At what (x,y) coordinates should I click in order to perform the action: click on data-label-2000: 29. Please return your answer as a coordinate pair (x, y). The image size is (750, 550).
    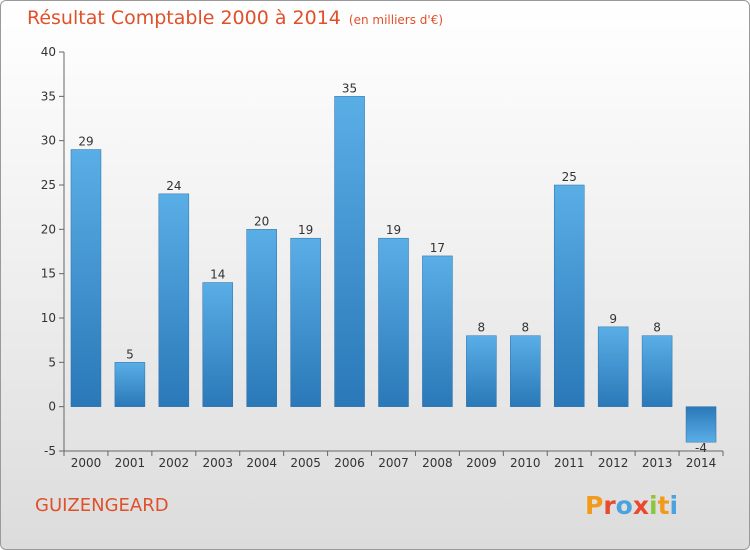
    Looking at the image, I should click on (85, 142).